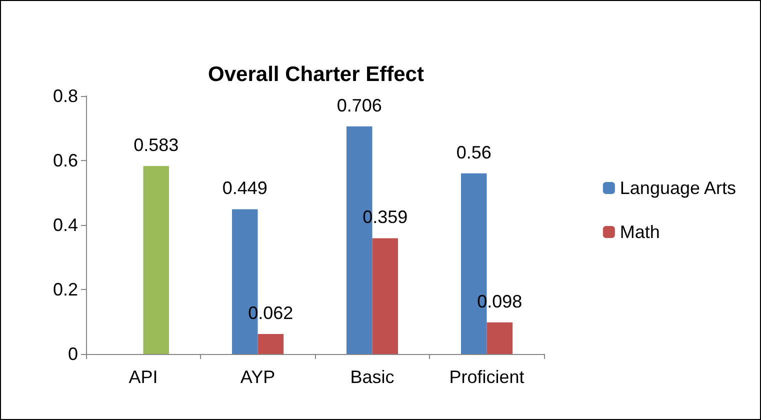 Image resolution: width=761 pixels, height=420 pixels. Describe the element at coordinates (65, 225) in the screenshot. I see `y-tick-label: 0.4` at that location.